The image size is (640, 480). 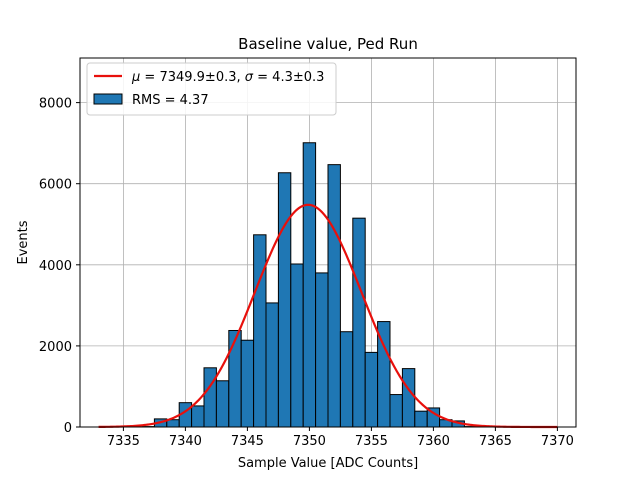 I want to click on y-tick-label: 6000, so click(x=55, y=185).